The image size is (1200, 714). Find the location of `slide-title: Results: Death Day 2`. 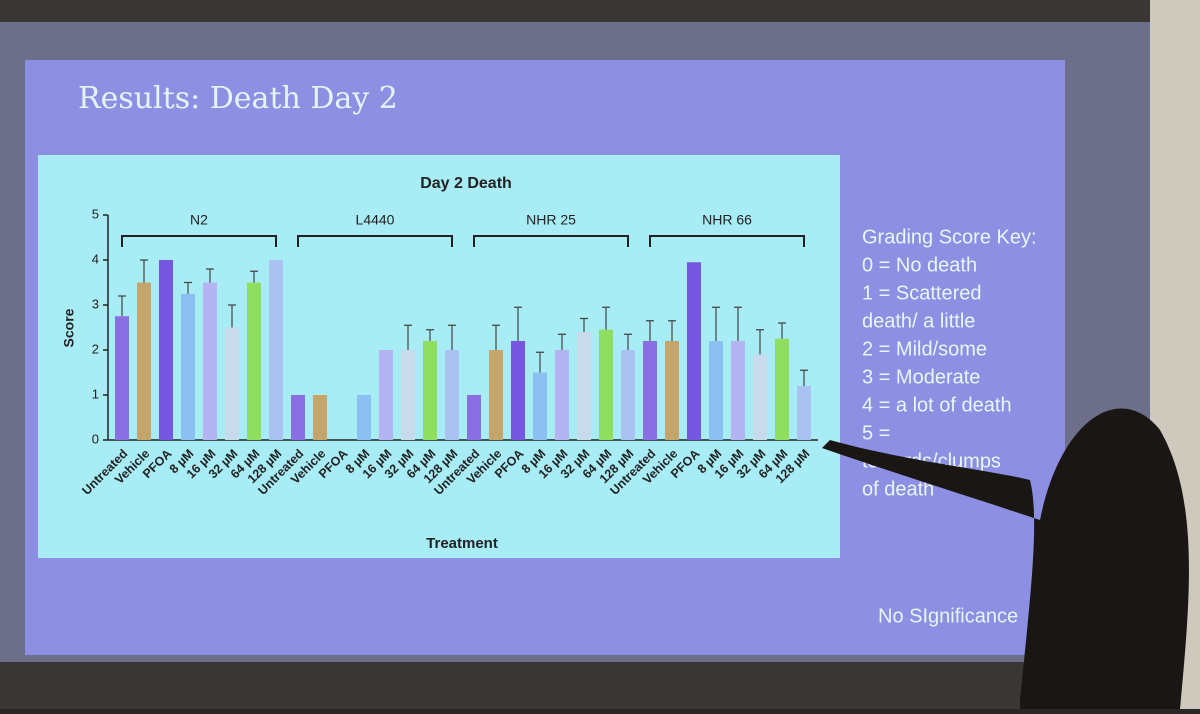

slide-title: Results: Death Day 2 is located at coordinates (238, 98).